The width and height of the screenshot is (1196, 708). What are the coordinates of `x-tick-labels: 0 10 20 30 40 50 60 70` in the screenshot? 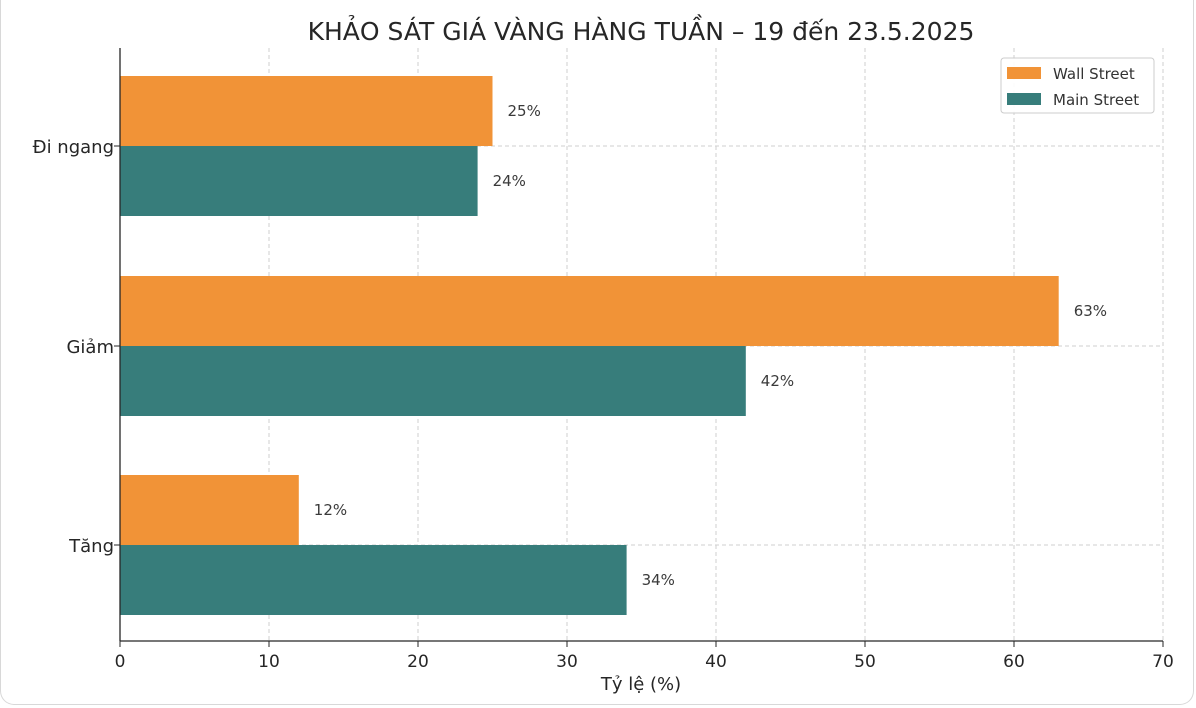 It's located at (644, 662).